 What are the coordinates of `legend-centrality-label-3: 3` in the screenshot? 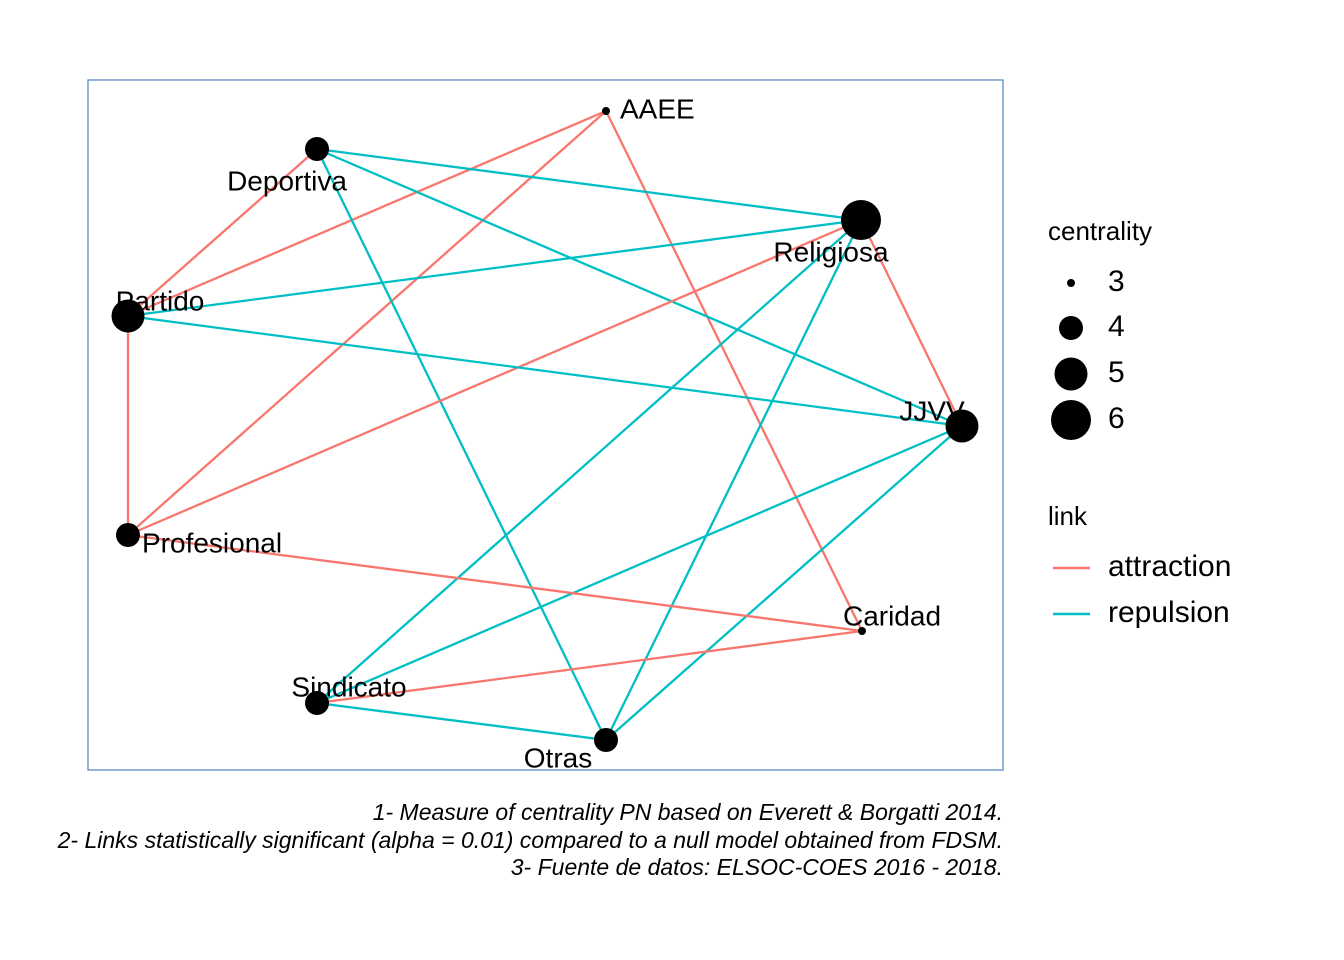 It's located at (1116, 281).